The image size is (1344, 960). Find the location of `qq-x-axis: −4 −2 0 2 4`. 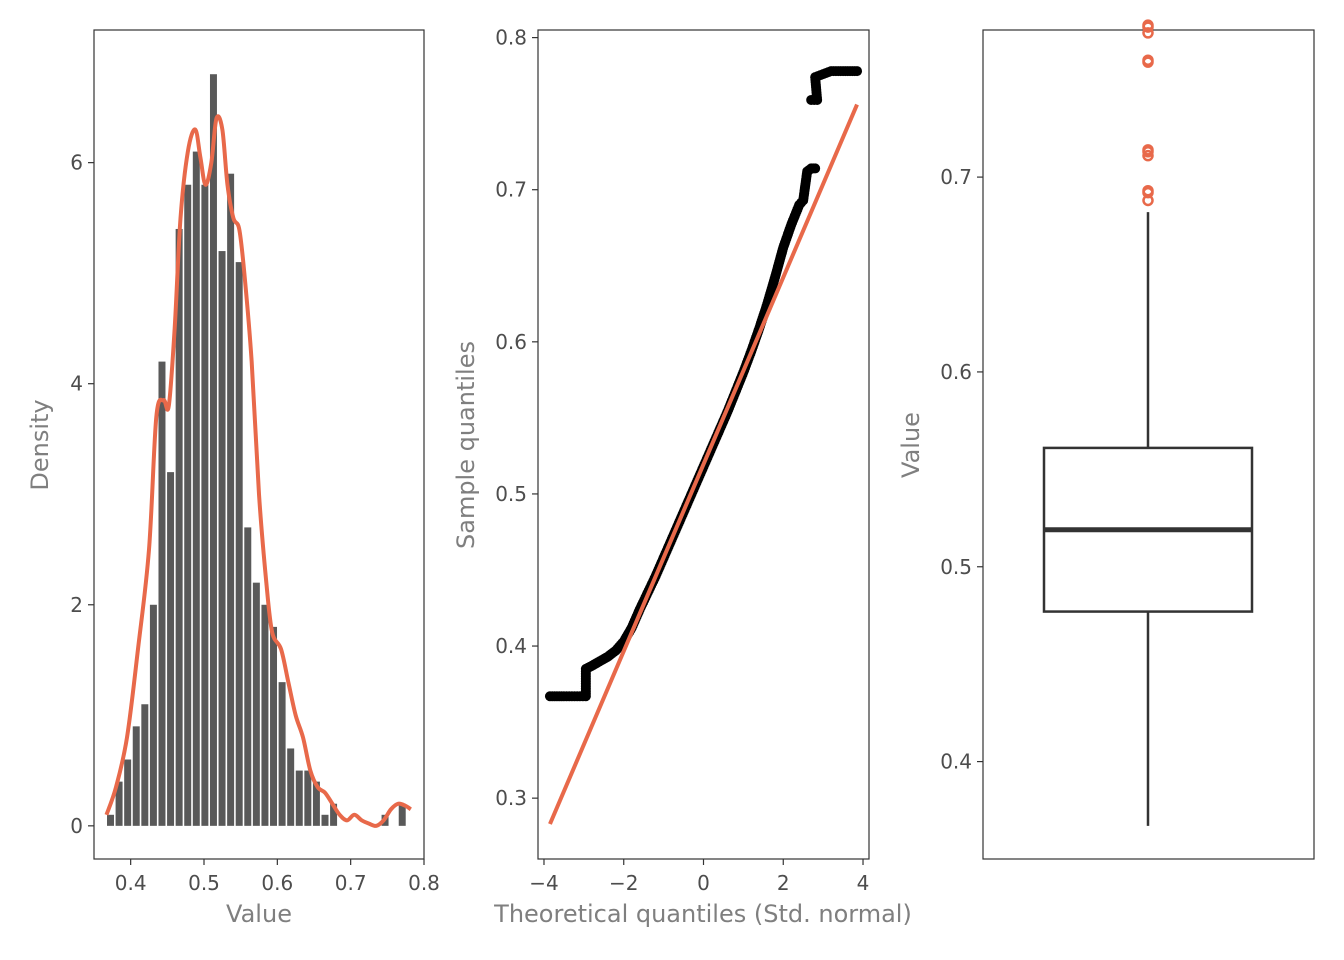

qq-x-axis: −4 −2 0 2 4 is located at coordinates (699, 877).